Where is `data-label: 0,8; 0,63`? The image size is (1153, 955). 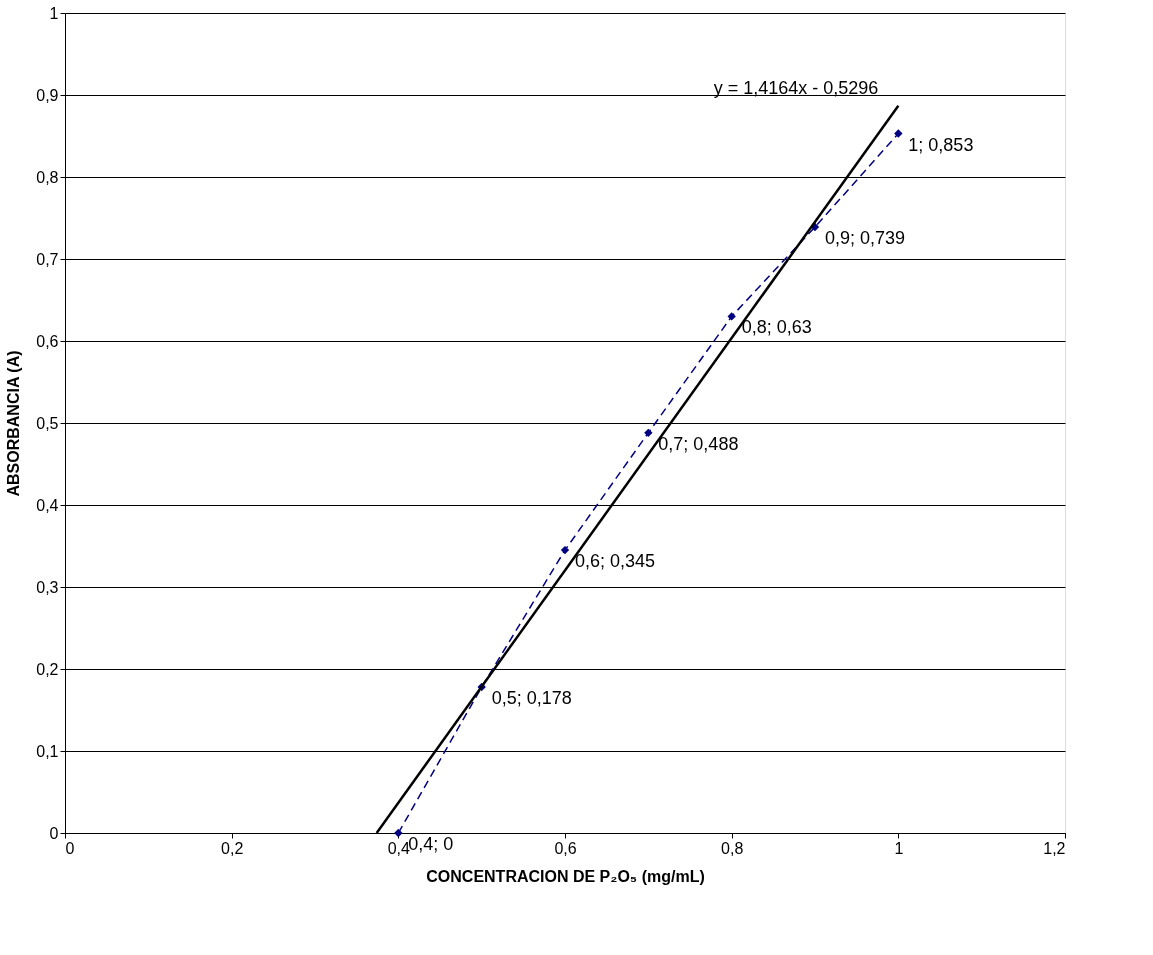
data-label: 0,8; 0,63 is located at coordinates (776, 327).